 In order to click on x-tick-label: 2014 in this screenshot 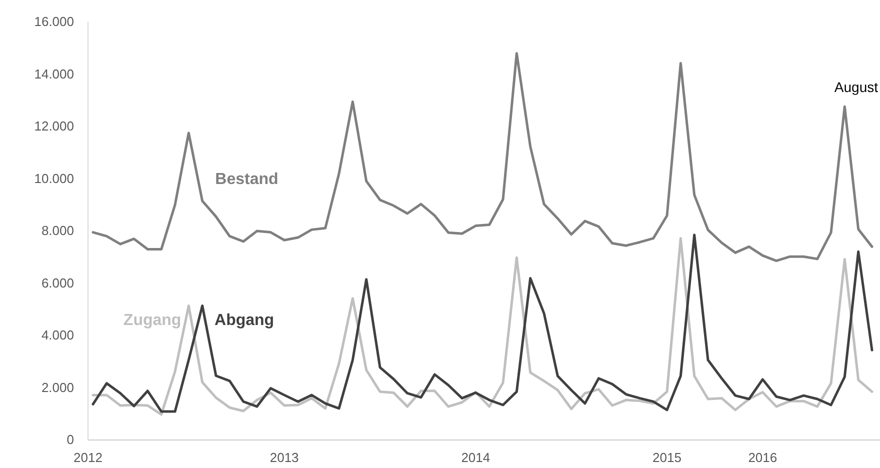, I will do `click(475, 457)`.